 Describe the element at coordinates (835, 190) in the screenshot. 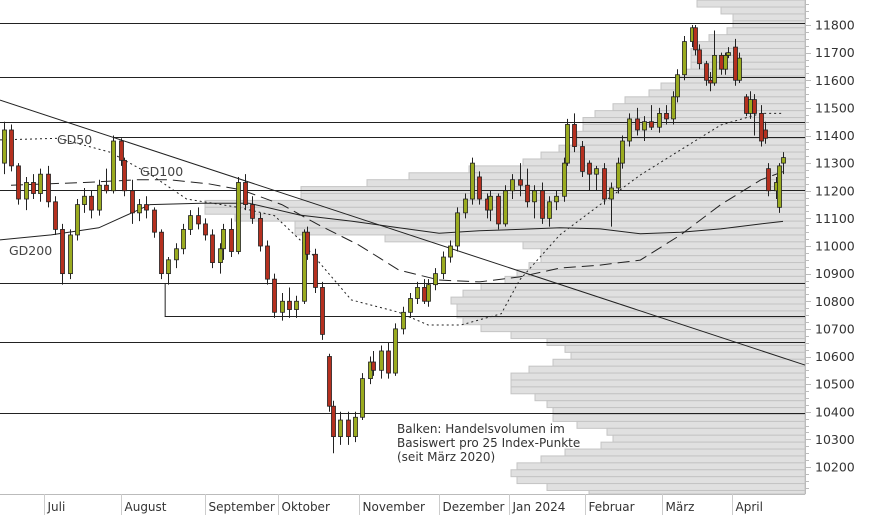

I see `y-tick-label: 11200` at that location.